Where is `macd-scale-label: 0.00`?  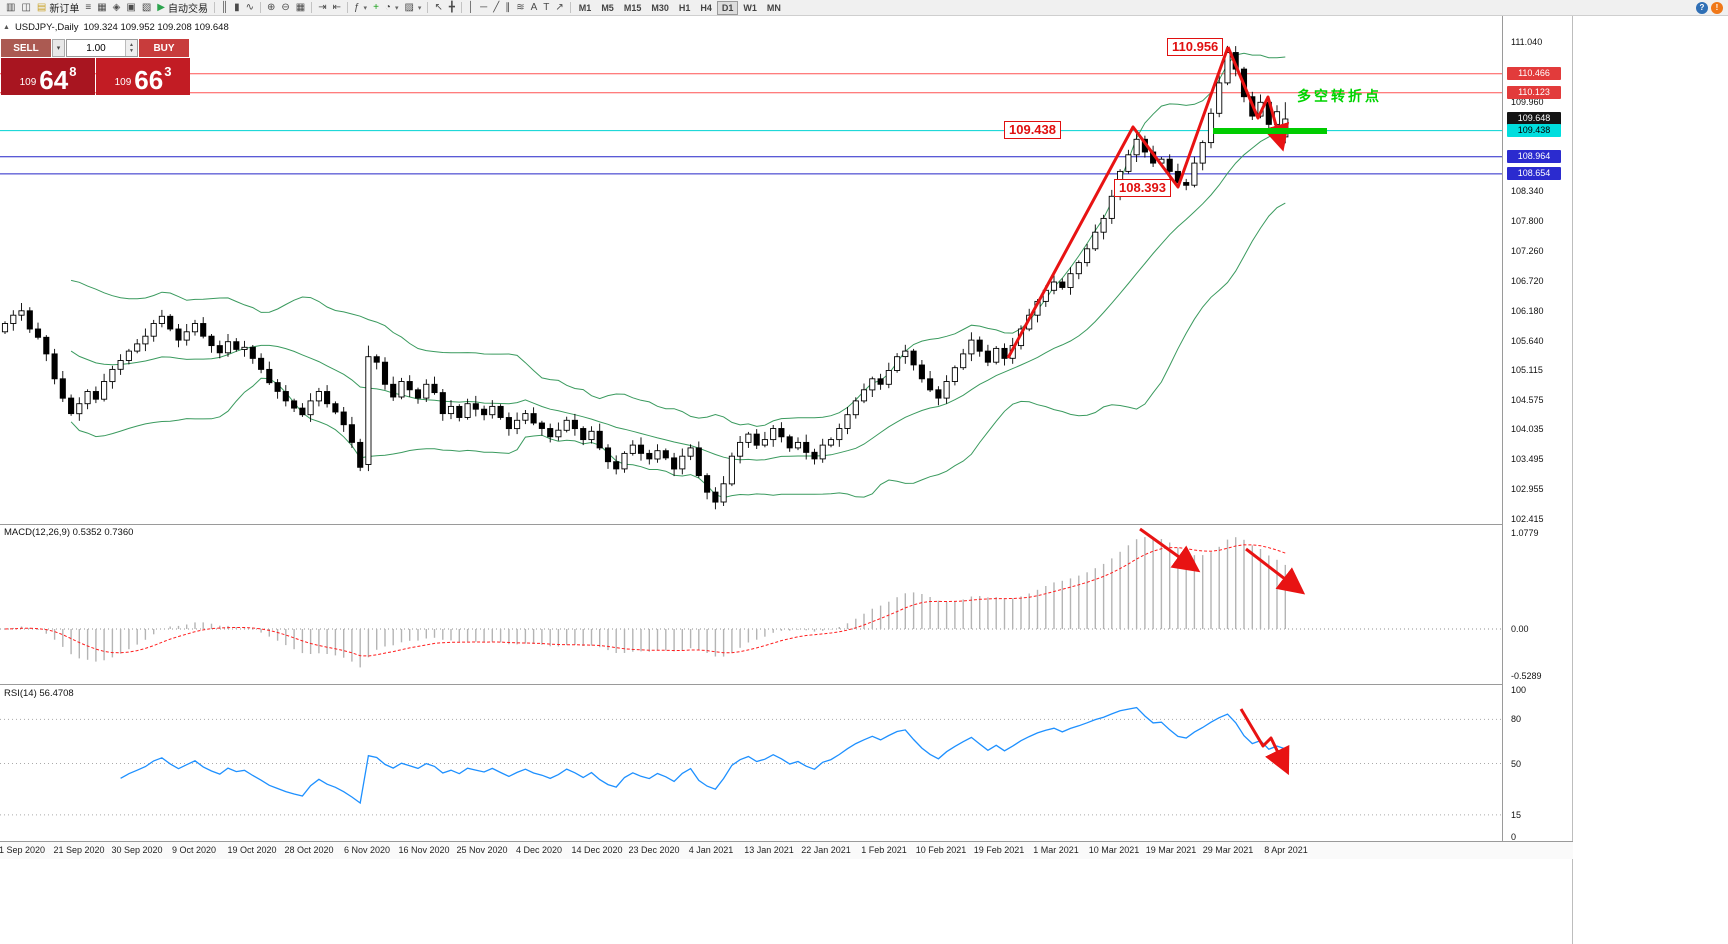 macd-scale-label: 0.00 is located at coordinates (1520, 629).